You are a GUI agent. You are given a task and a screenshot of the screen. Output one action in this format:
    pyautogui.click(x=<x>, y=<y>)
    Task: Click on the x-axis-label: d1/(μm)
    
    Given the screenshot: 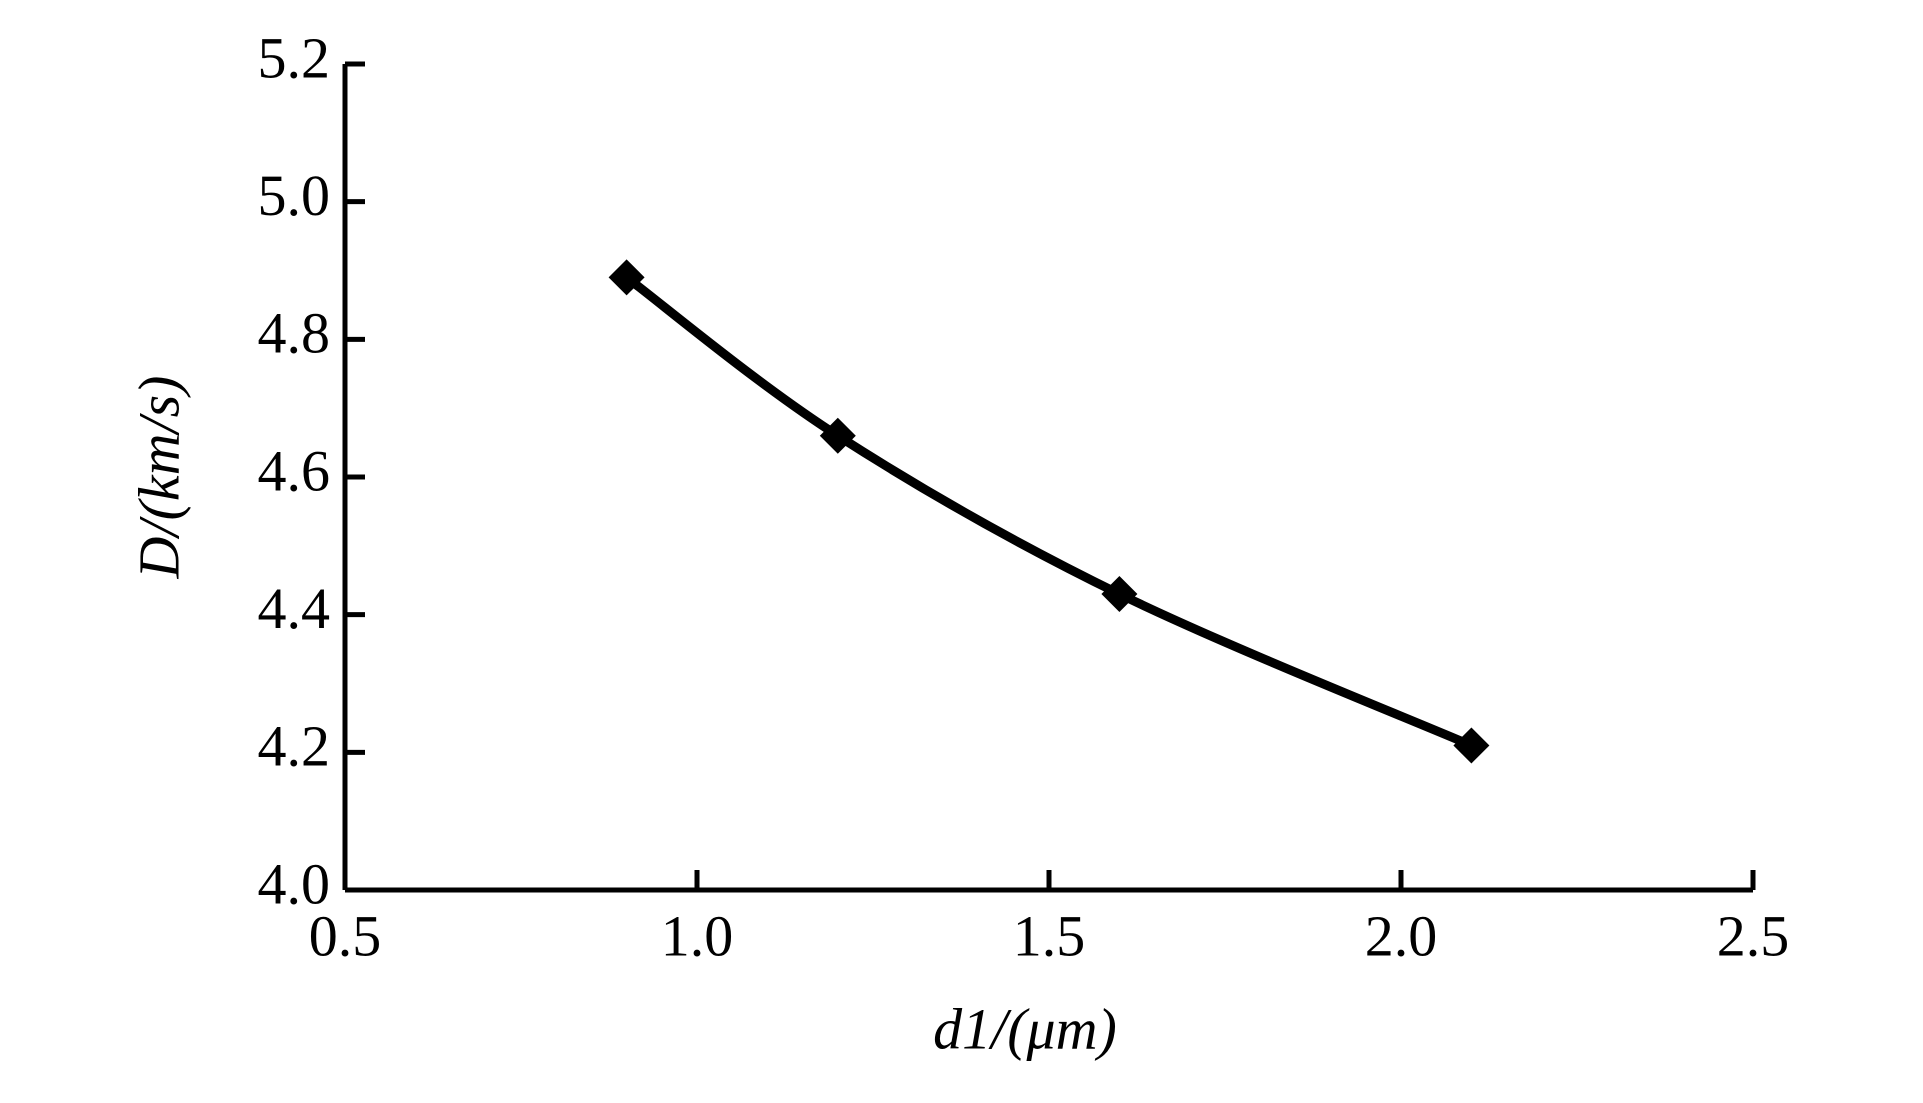 What is the action you would take?
    pyautogui.click(x=1025, y=1028)
    